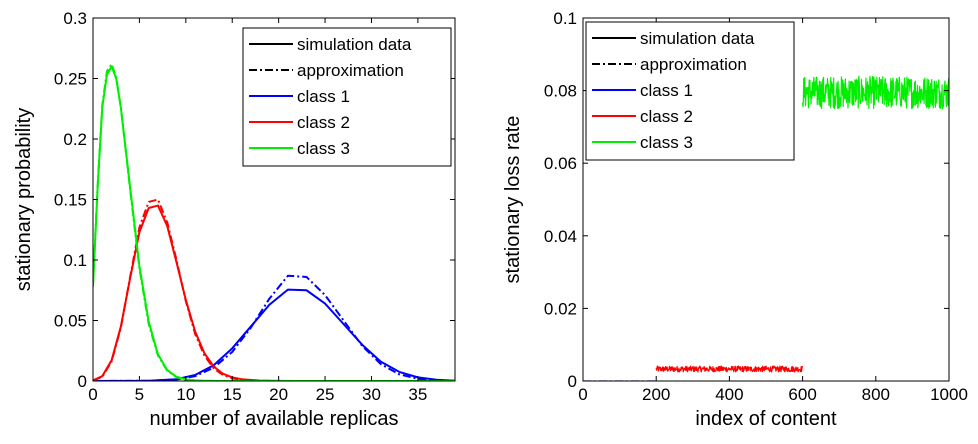 The width and height of the screenshot is (978, 444). Describe the element at coordinates (560, 308) in the screenshot. I see `y-tick-label: 0.02` at that location.